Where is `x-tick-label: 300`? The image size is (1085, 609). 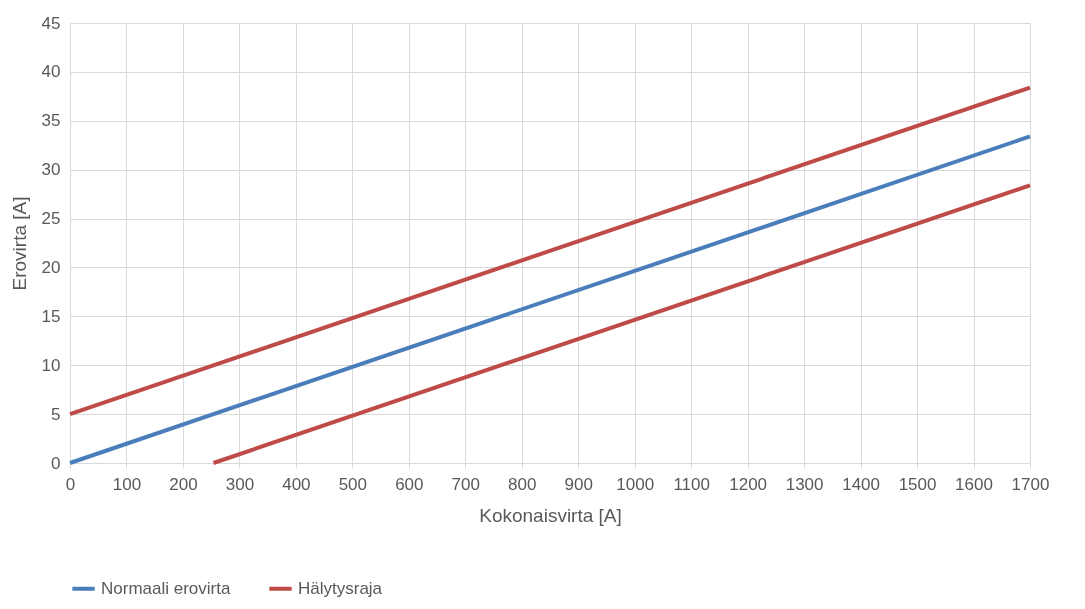 x-tick-label: 300 is located at coordinates (240, 484).